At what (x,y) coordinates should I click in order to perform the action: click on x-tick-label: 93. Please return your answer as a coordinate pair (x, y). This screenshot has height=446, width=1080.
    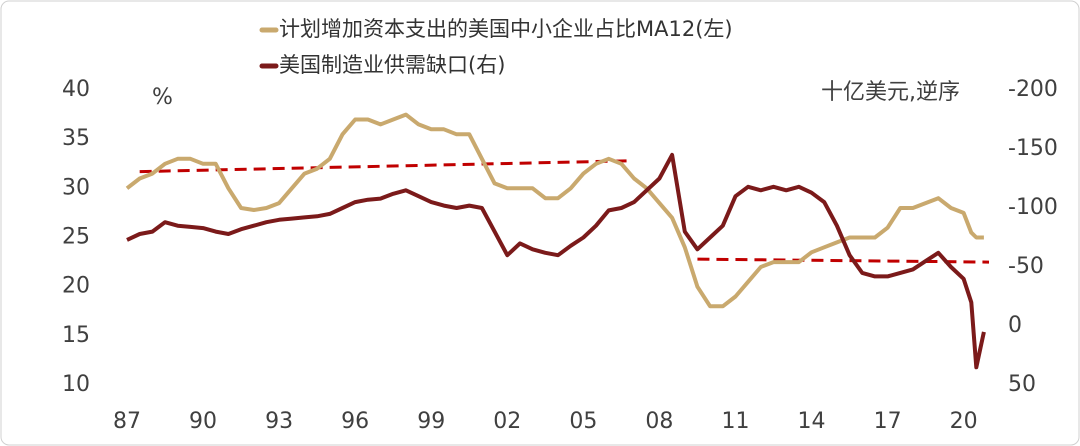
    Looking at the image, I should click on (279, 421).